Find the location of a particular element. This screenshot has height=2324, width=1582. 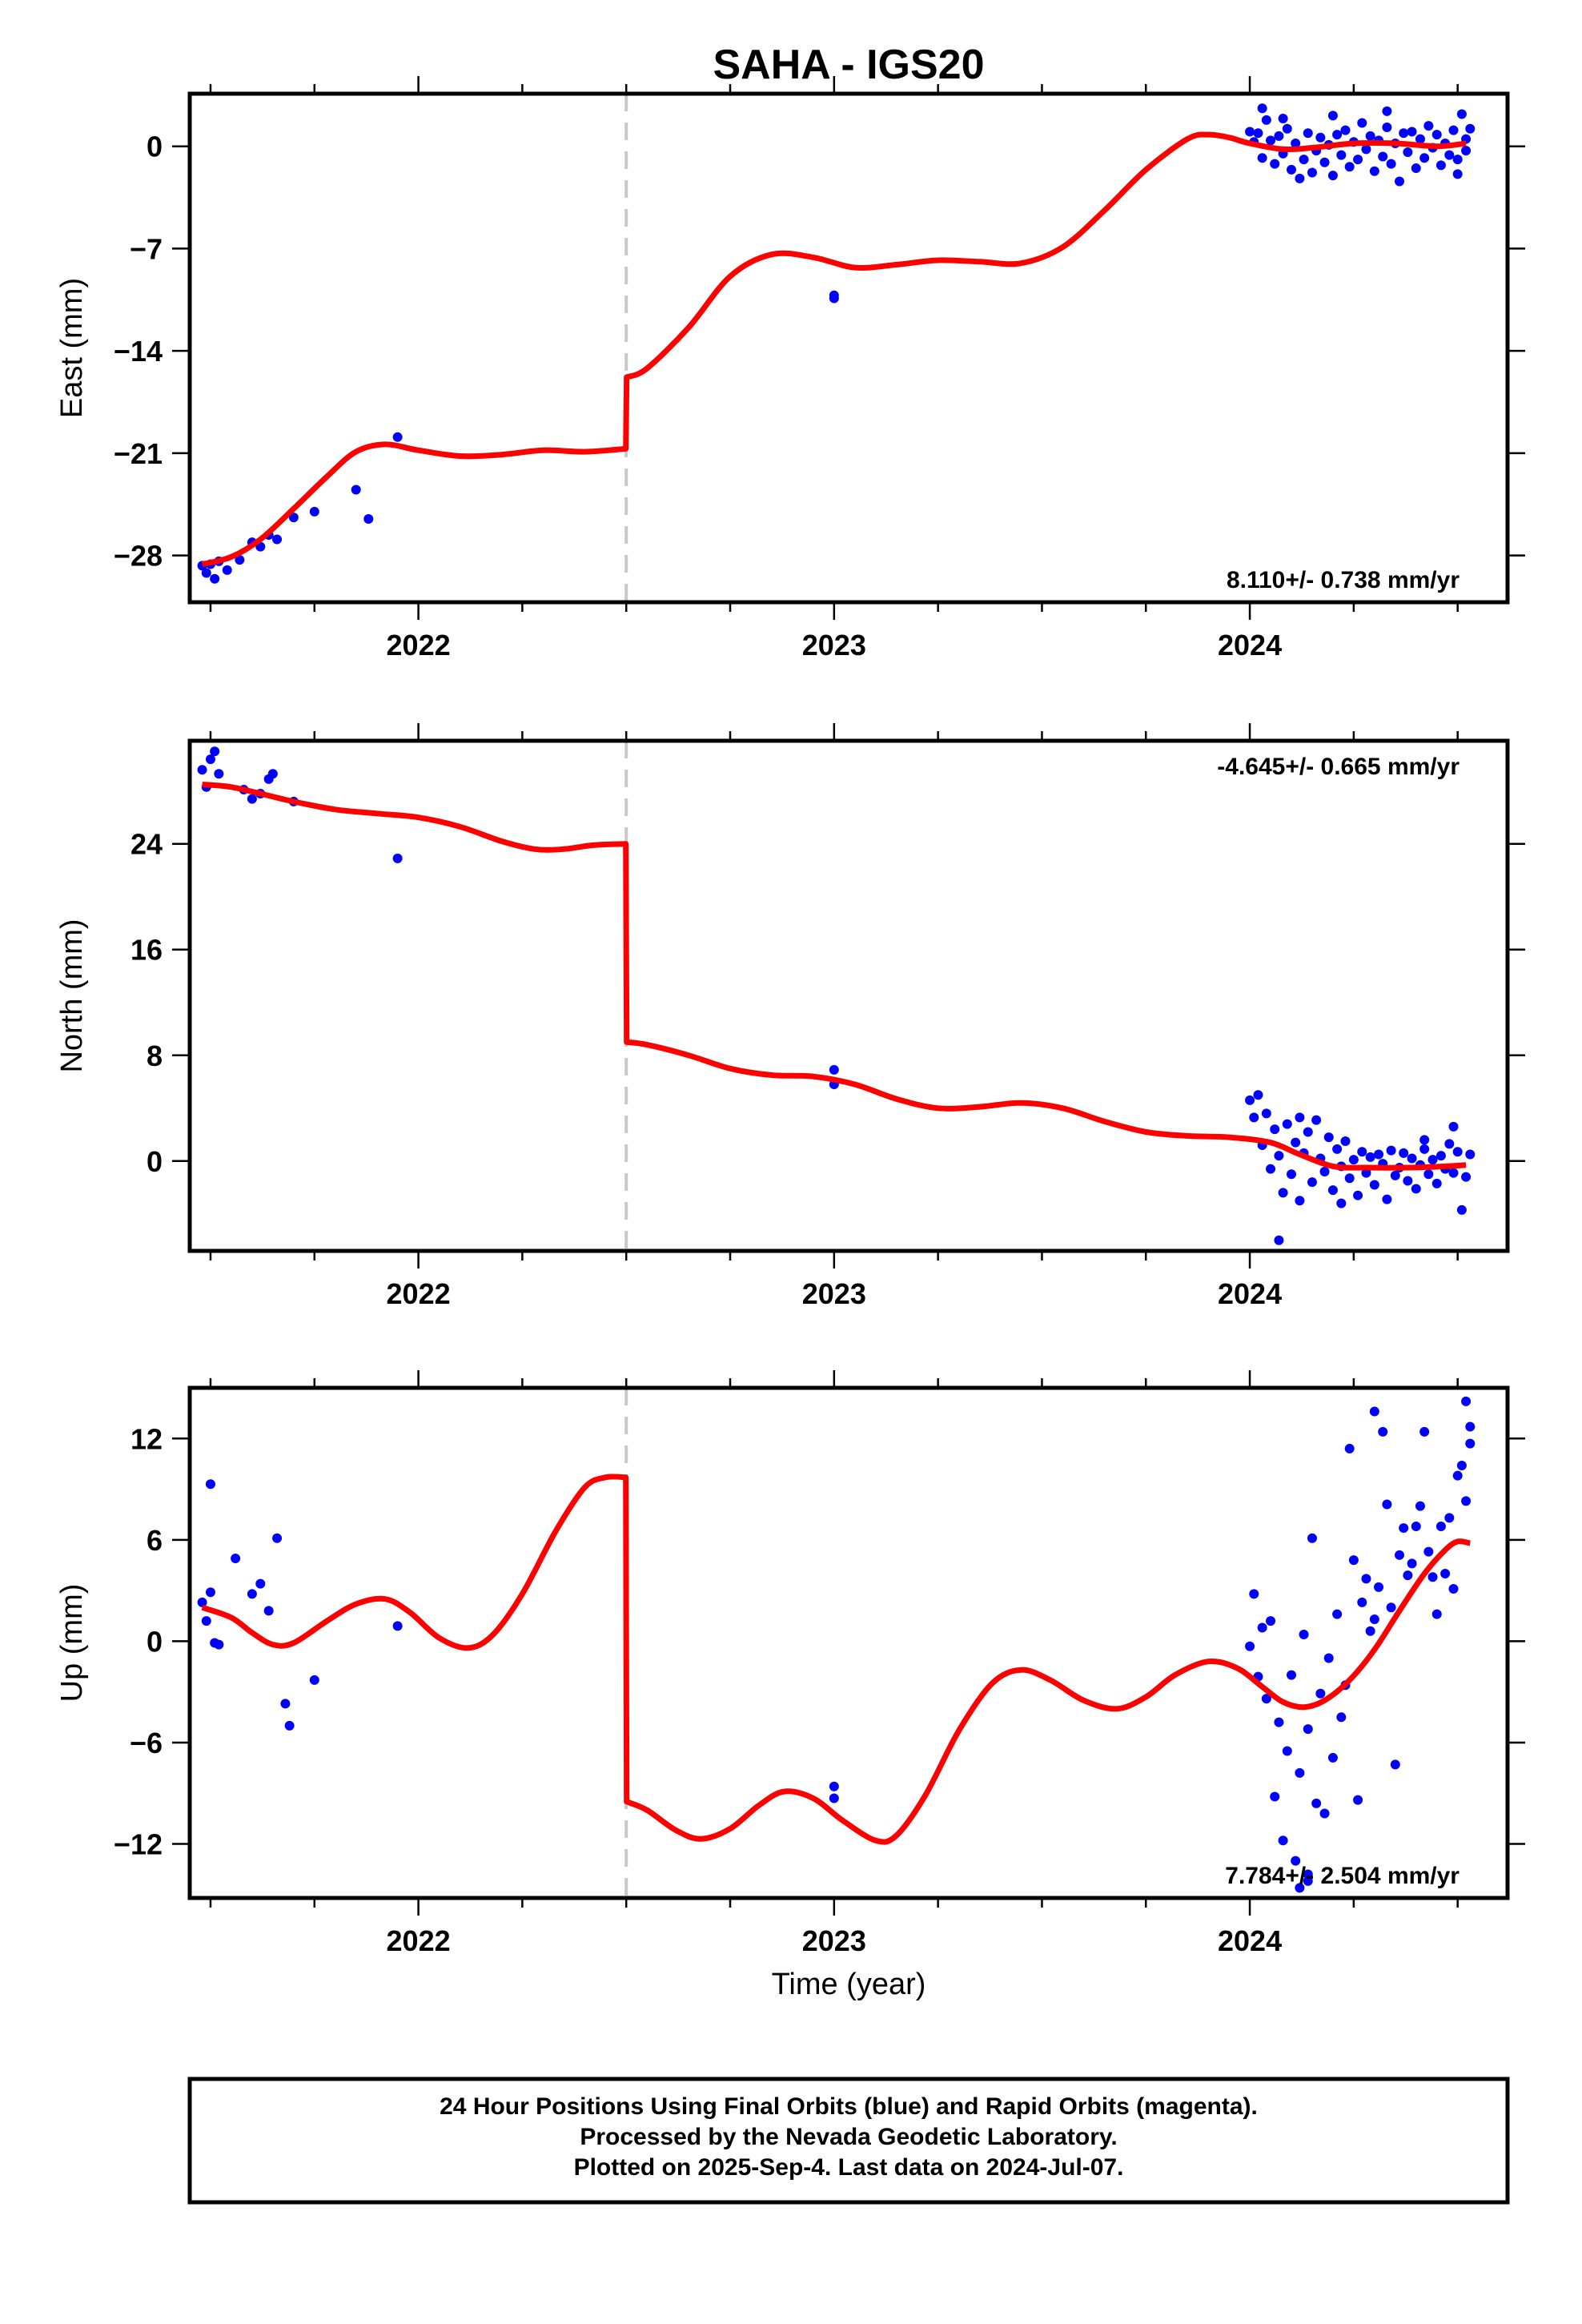

x-axis-label: Time (year) is located at coordinates (849, 1984).